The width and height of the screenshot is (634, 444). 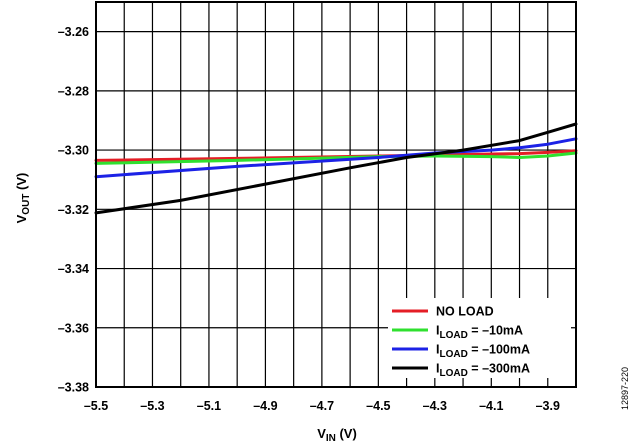 I want to click on legend-label: ILOAD = –100mA, so click(x=483, y=352).